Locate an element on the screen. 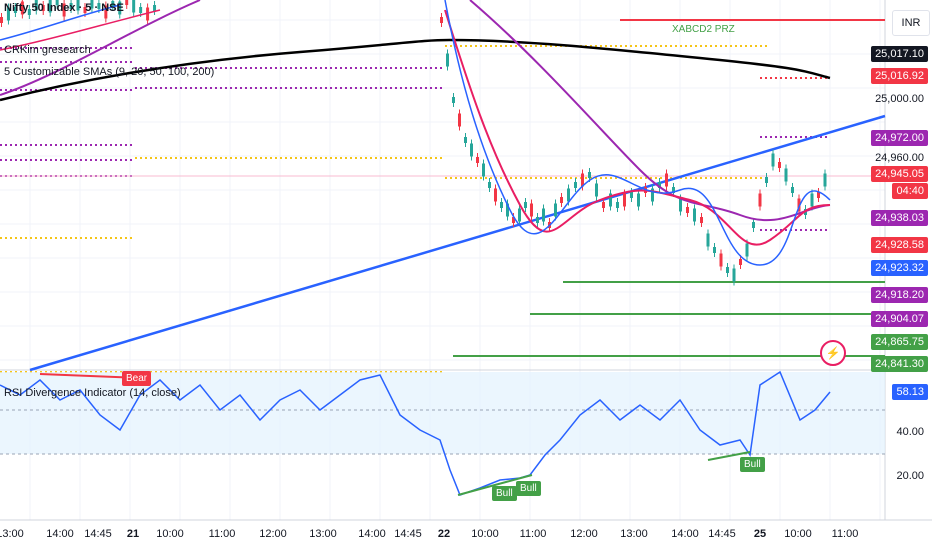 This screenshot has width=932, height=550. price-label: 25,000.00 is located at coordinates (899, 99).